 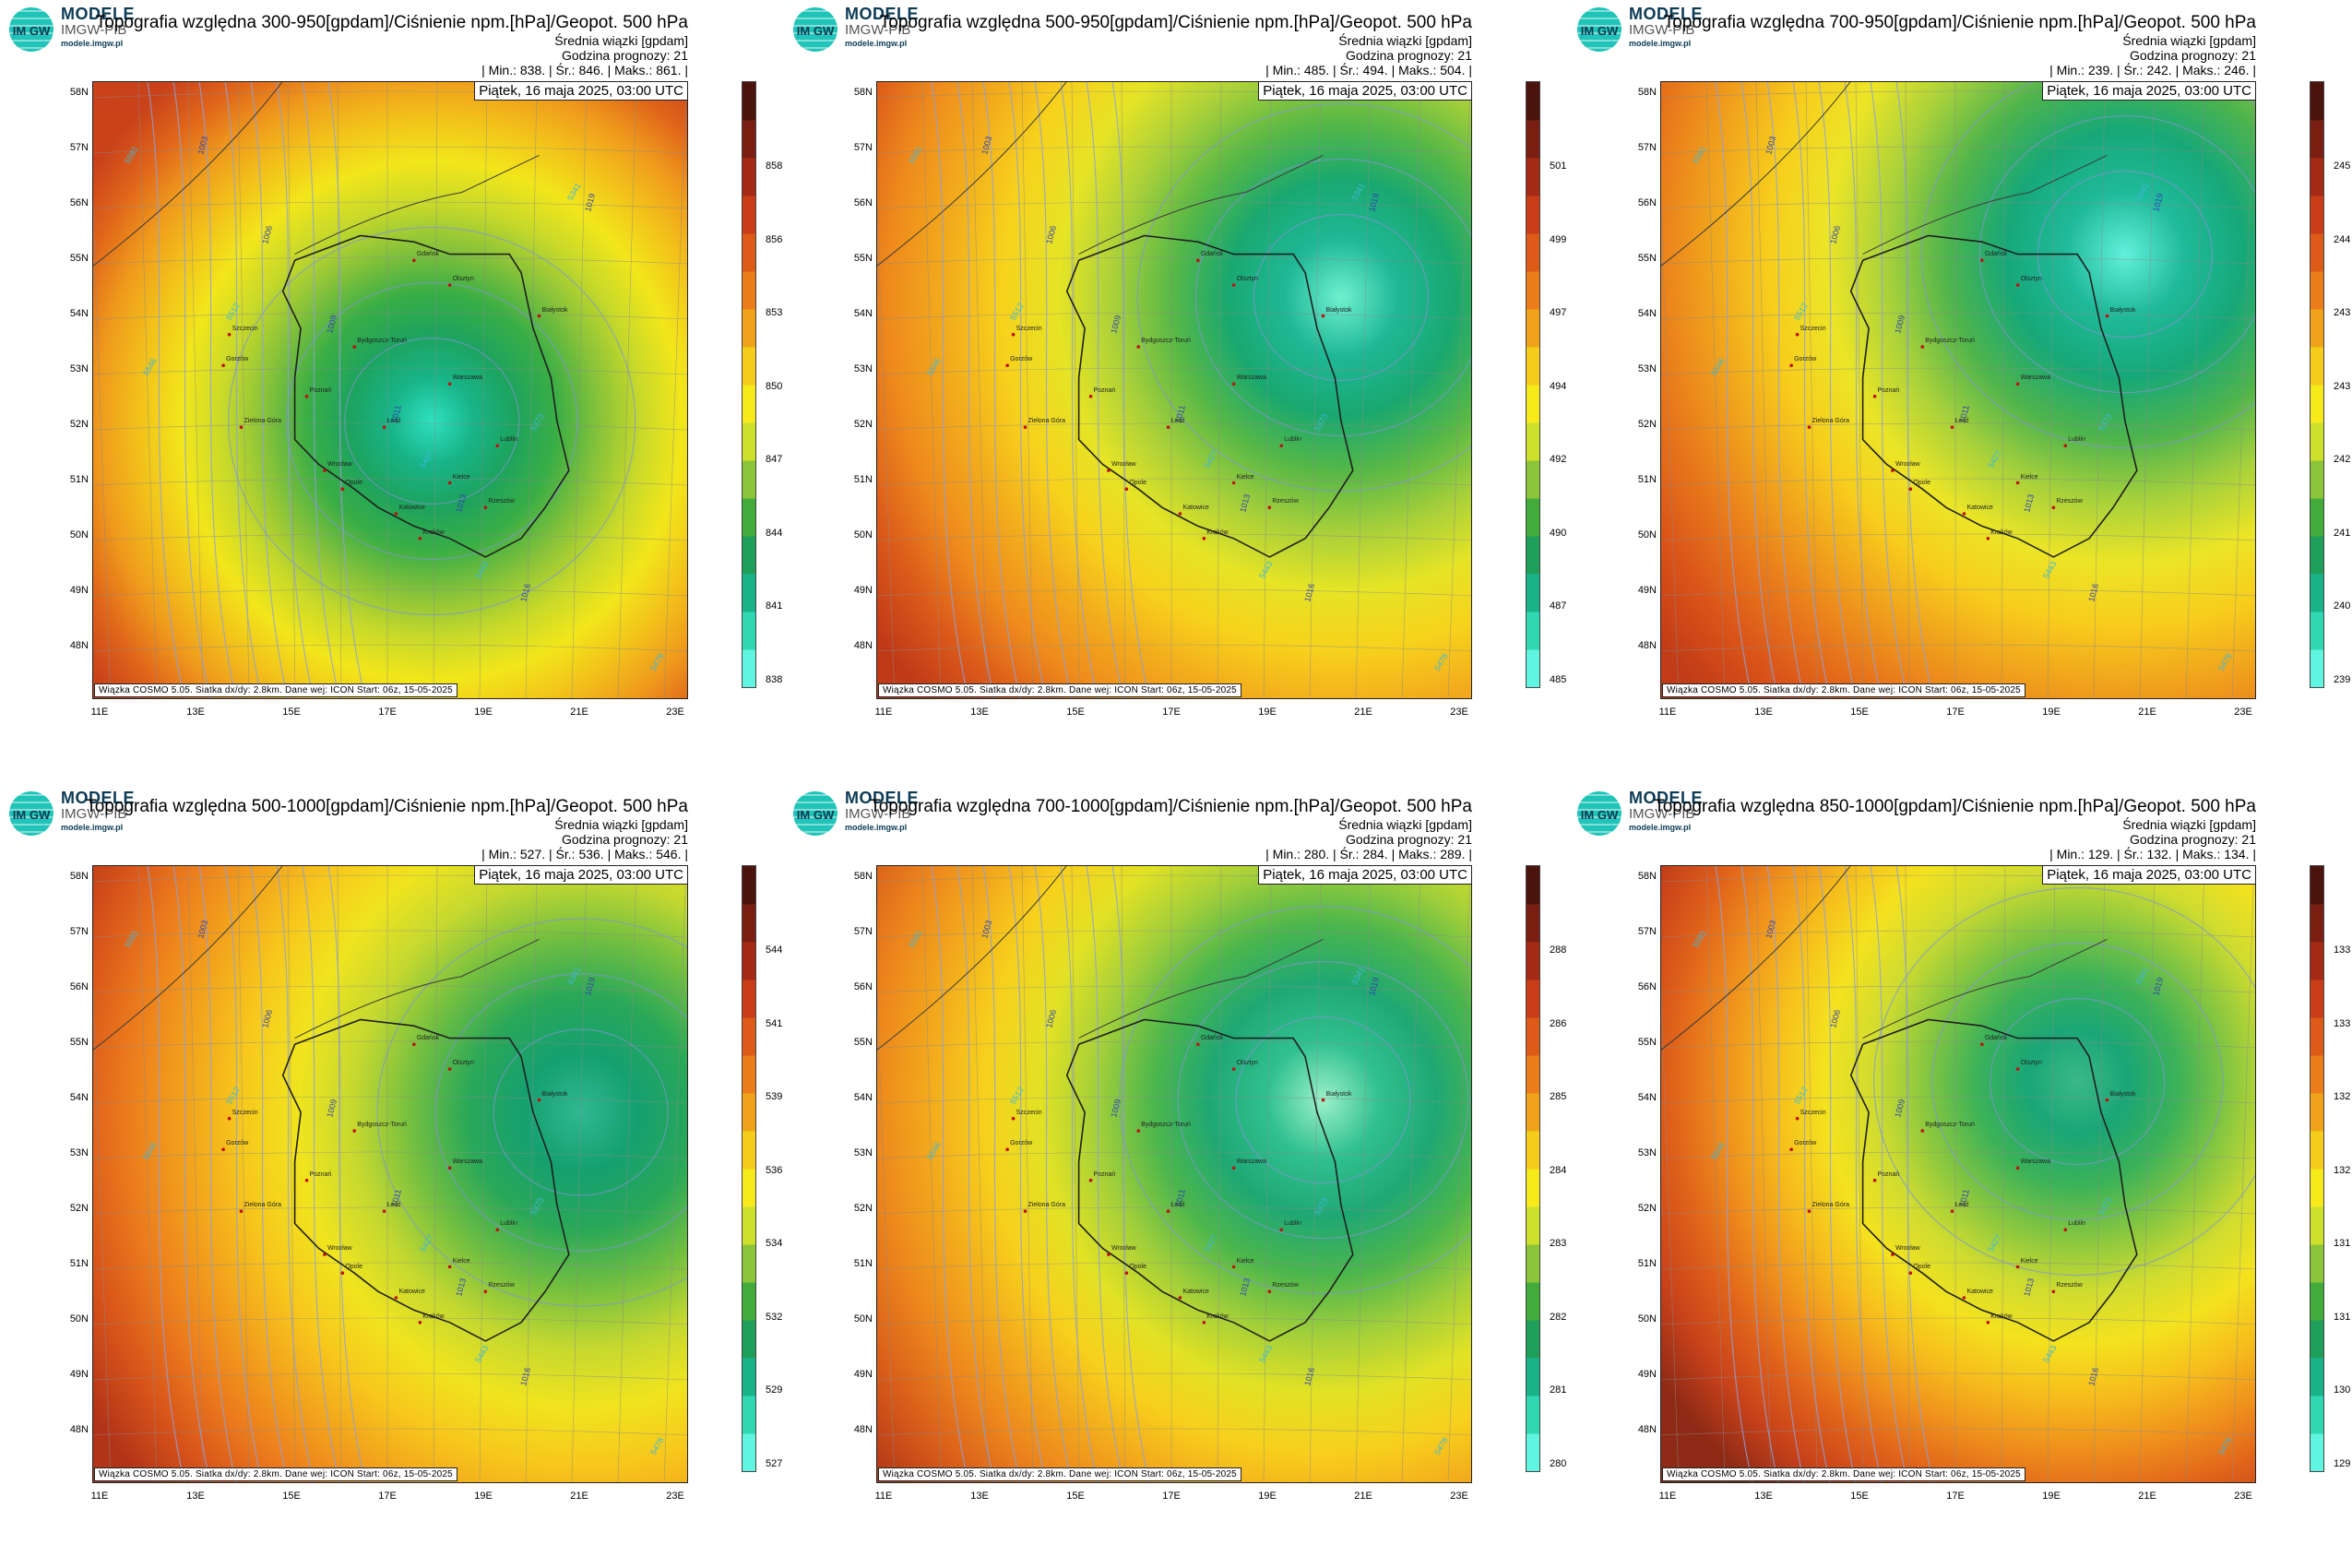 What do you see at coordinates (1558, 1096) in the screenshot?
I see `colorbar-tick: 285` at bounding box center [1558, 1096].